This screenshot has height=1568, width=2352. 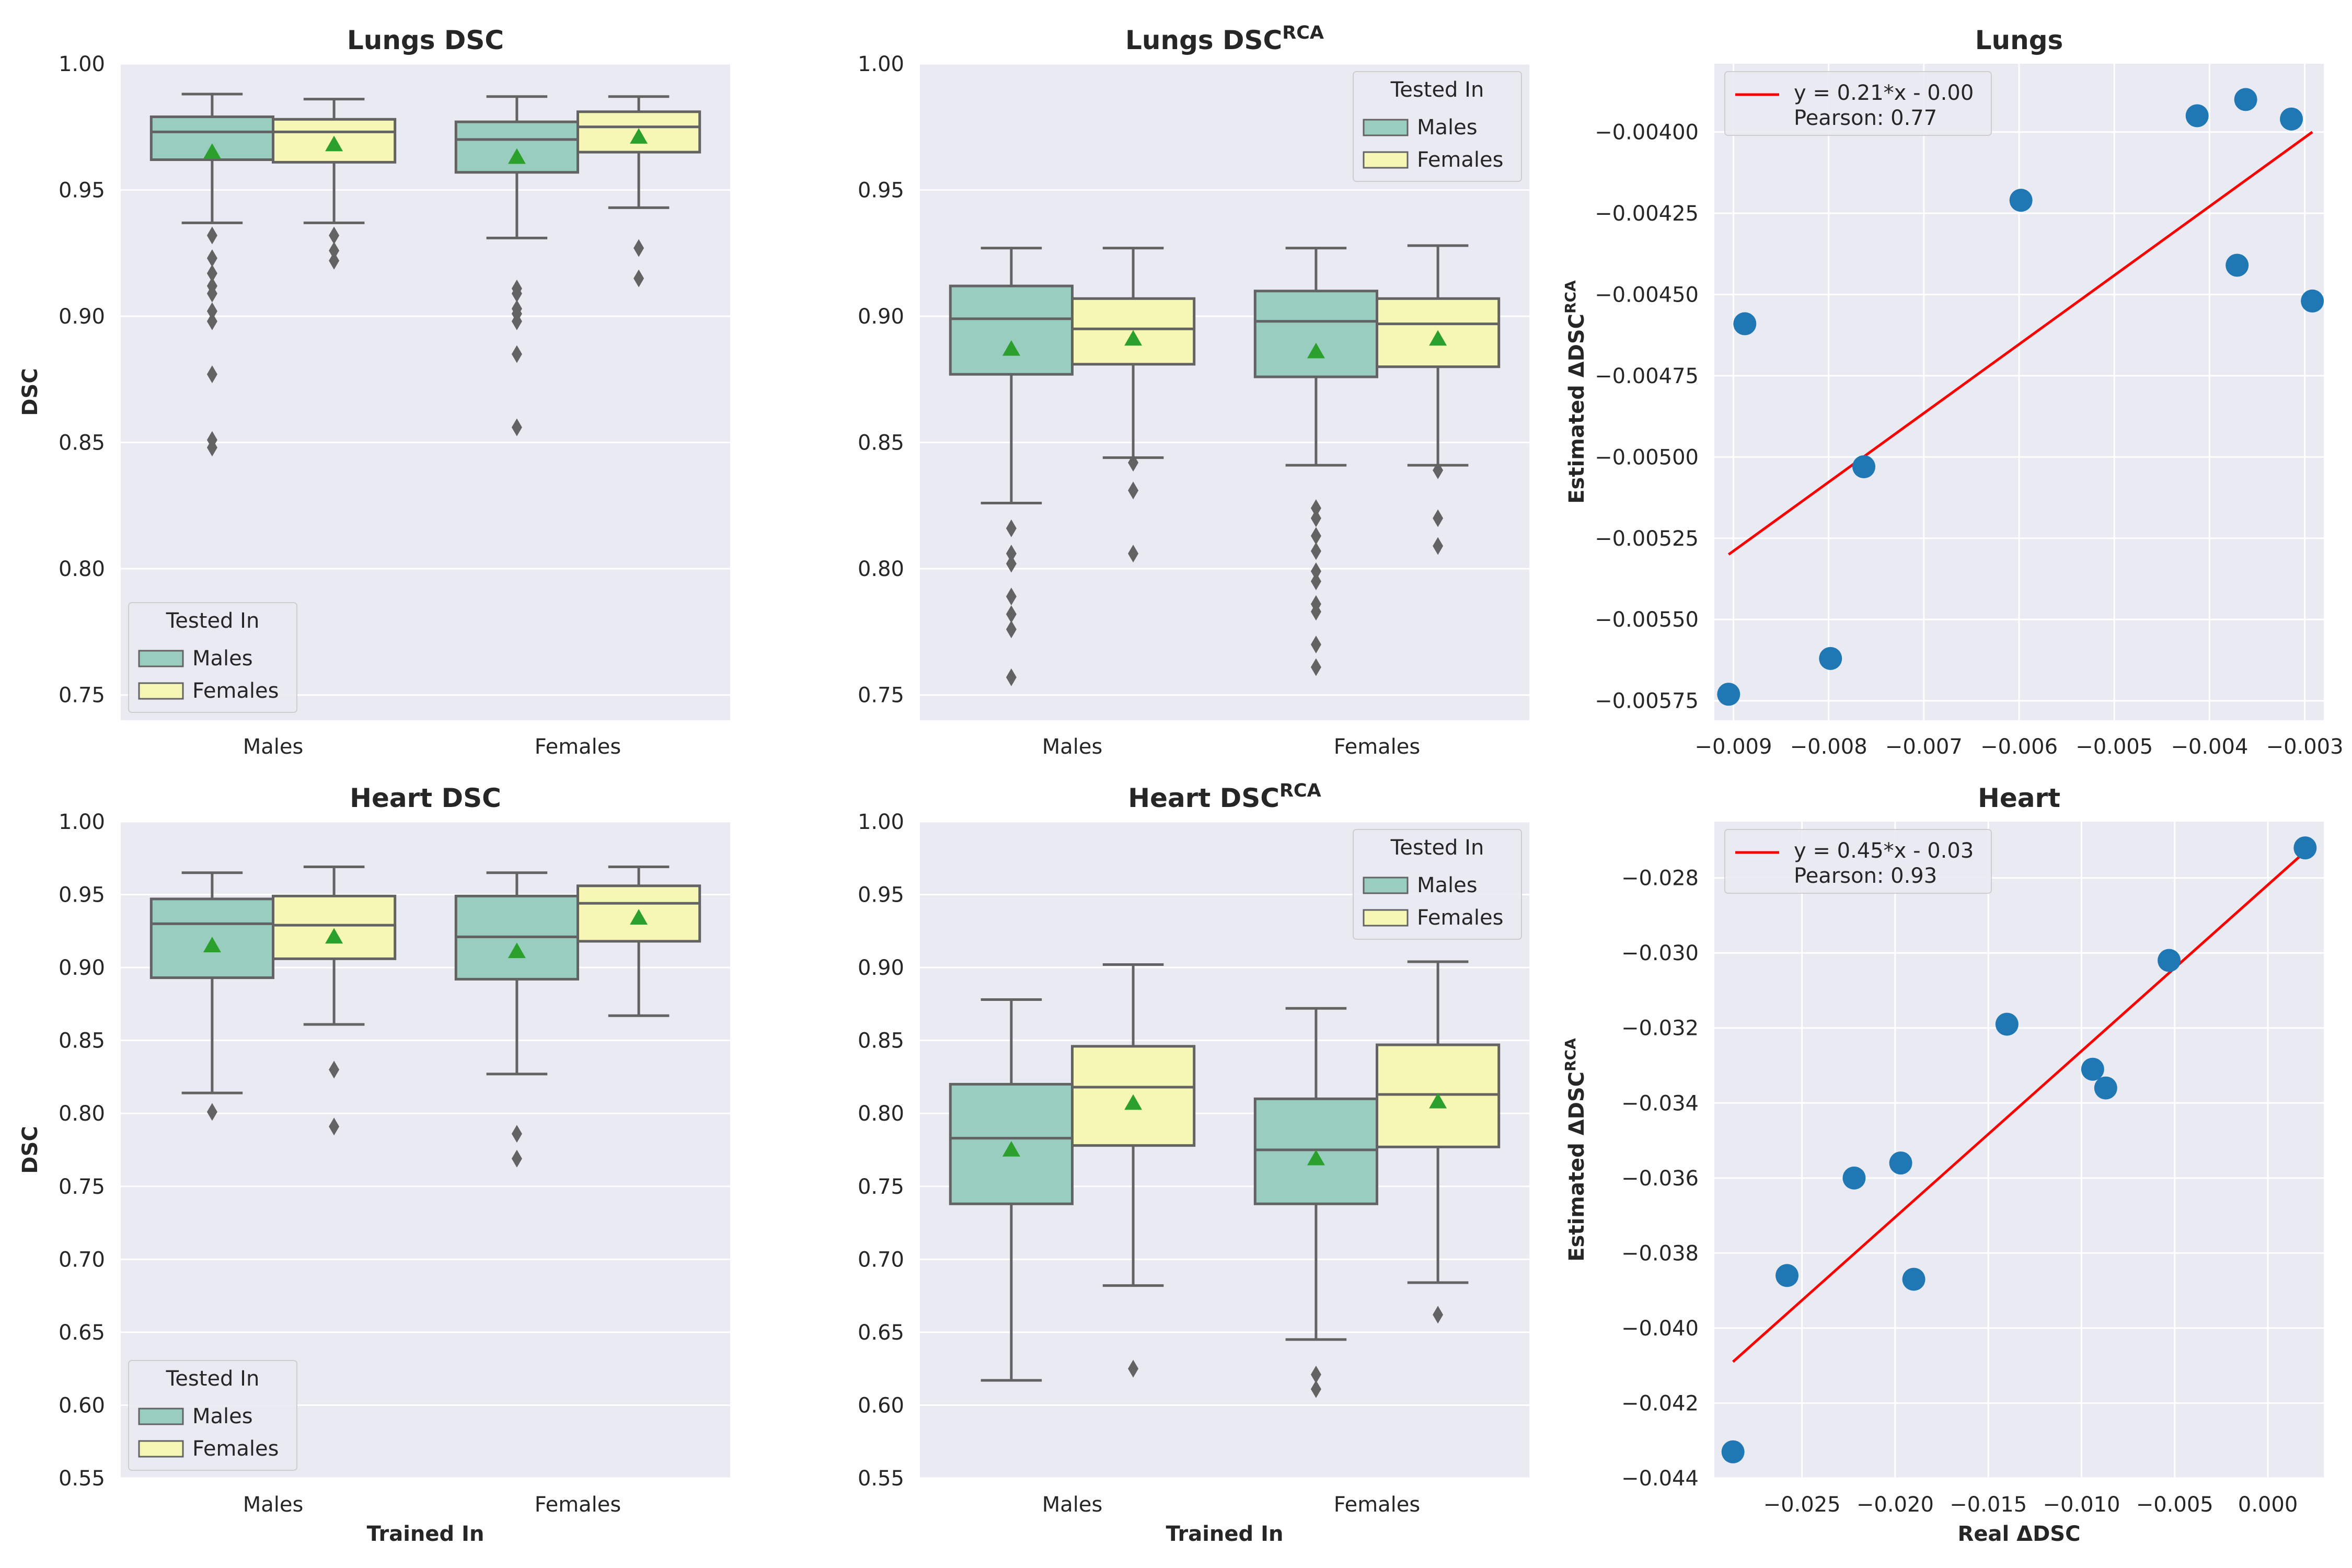 I want to click on x-tick-label: −0.007, so click(x=1924, y=747).